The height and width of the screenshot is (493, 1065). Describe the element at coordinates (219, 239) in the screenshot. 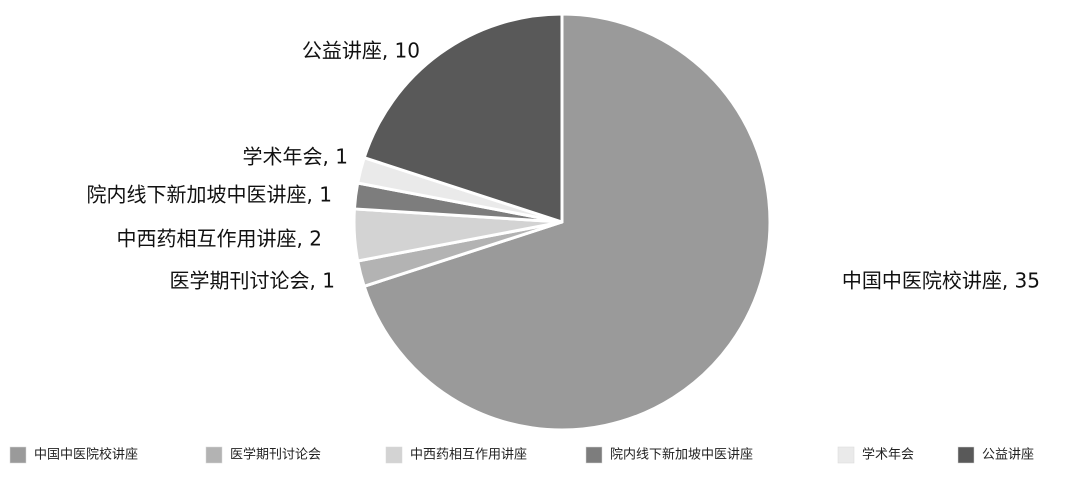

I see `data-label-slice-3: 中西药相互作用讲座, 2` at that location.